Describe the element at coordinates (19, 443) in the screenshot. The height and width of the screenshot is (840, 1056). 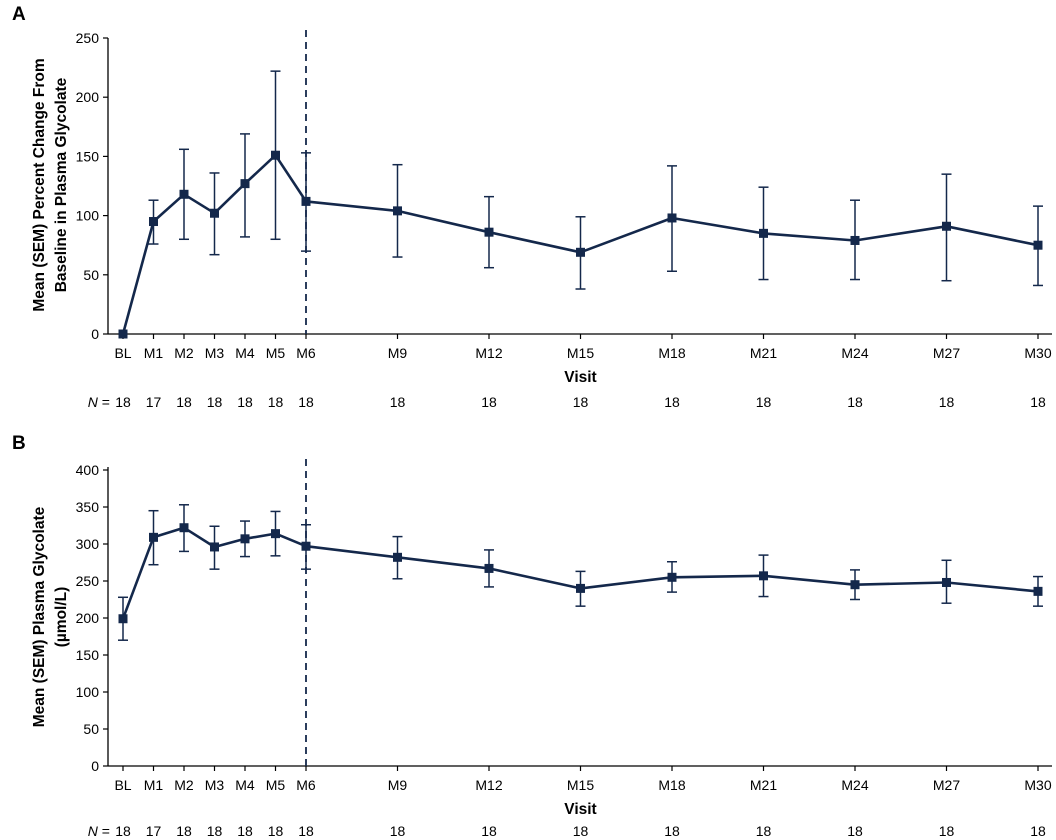
I see `panel-label: B` at that location.